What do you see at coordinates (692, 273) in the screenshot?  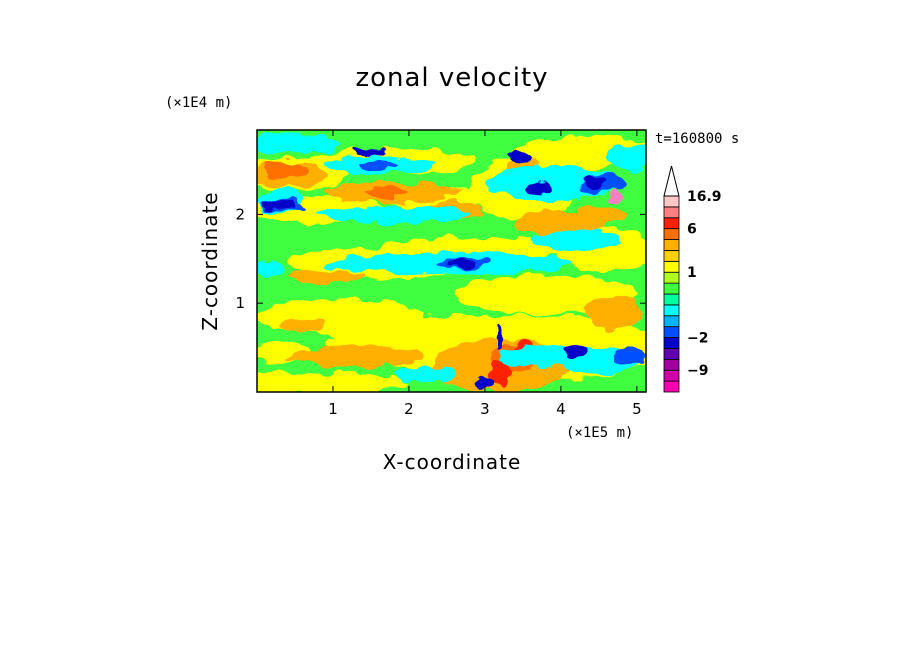 I see `colorbar-label: 1` at bounding box center [692, 273].